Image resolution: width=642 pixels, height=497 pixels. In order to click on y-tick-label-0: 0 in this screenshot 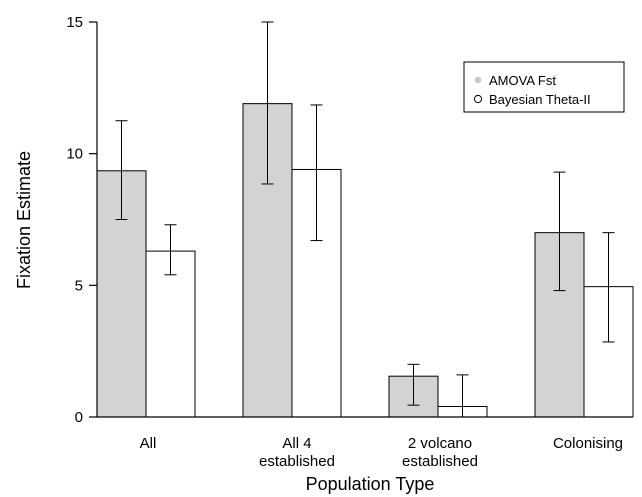, I will do `click(79, 417)`.